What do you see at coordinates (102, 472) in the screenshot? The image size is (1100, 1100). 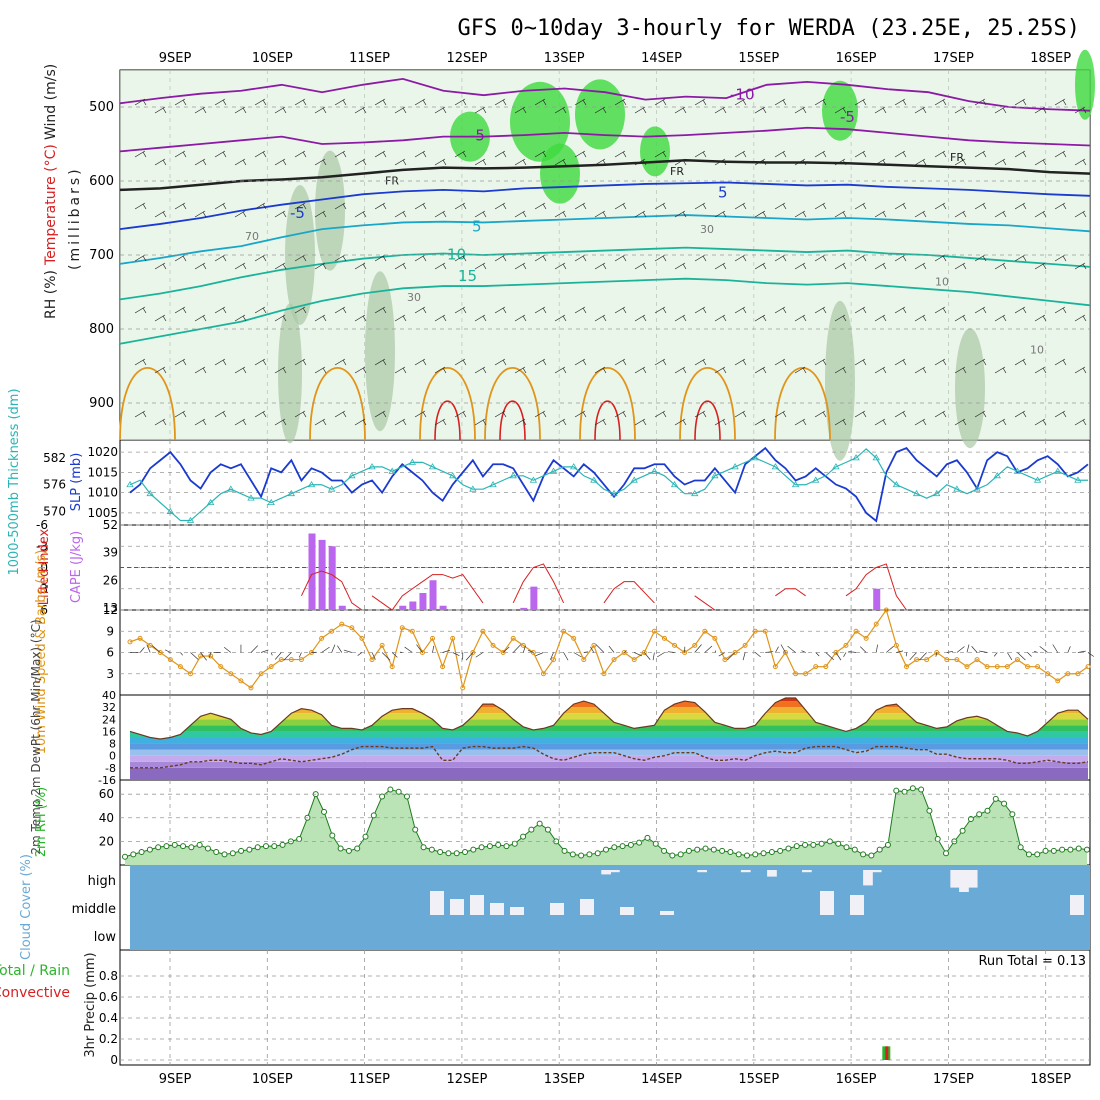 I see `slp-tick-label: 1015` at bounding box center [102, 472].